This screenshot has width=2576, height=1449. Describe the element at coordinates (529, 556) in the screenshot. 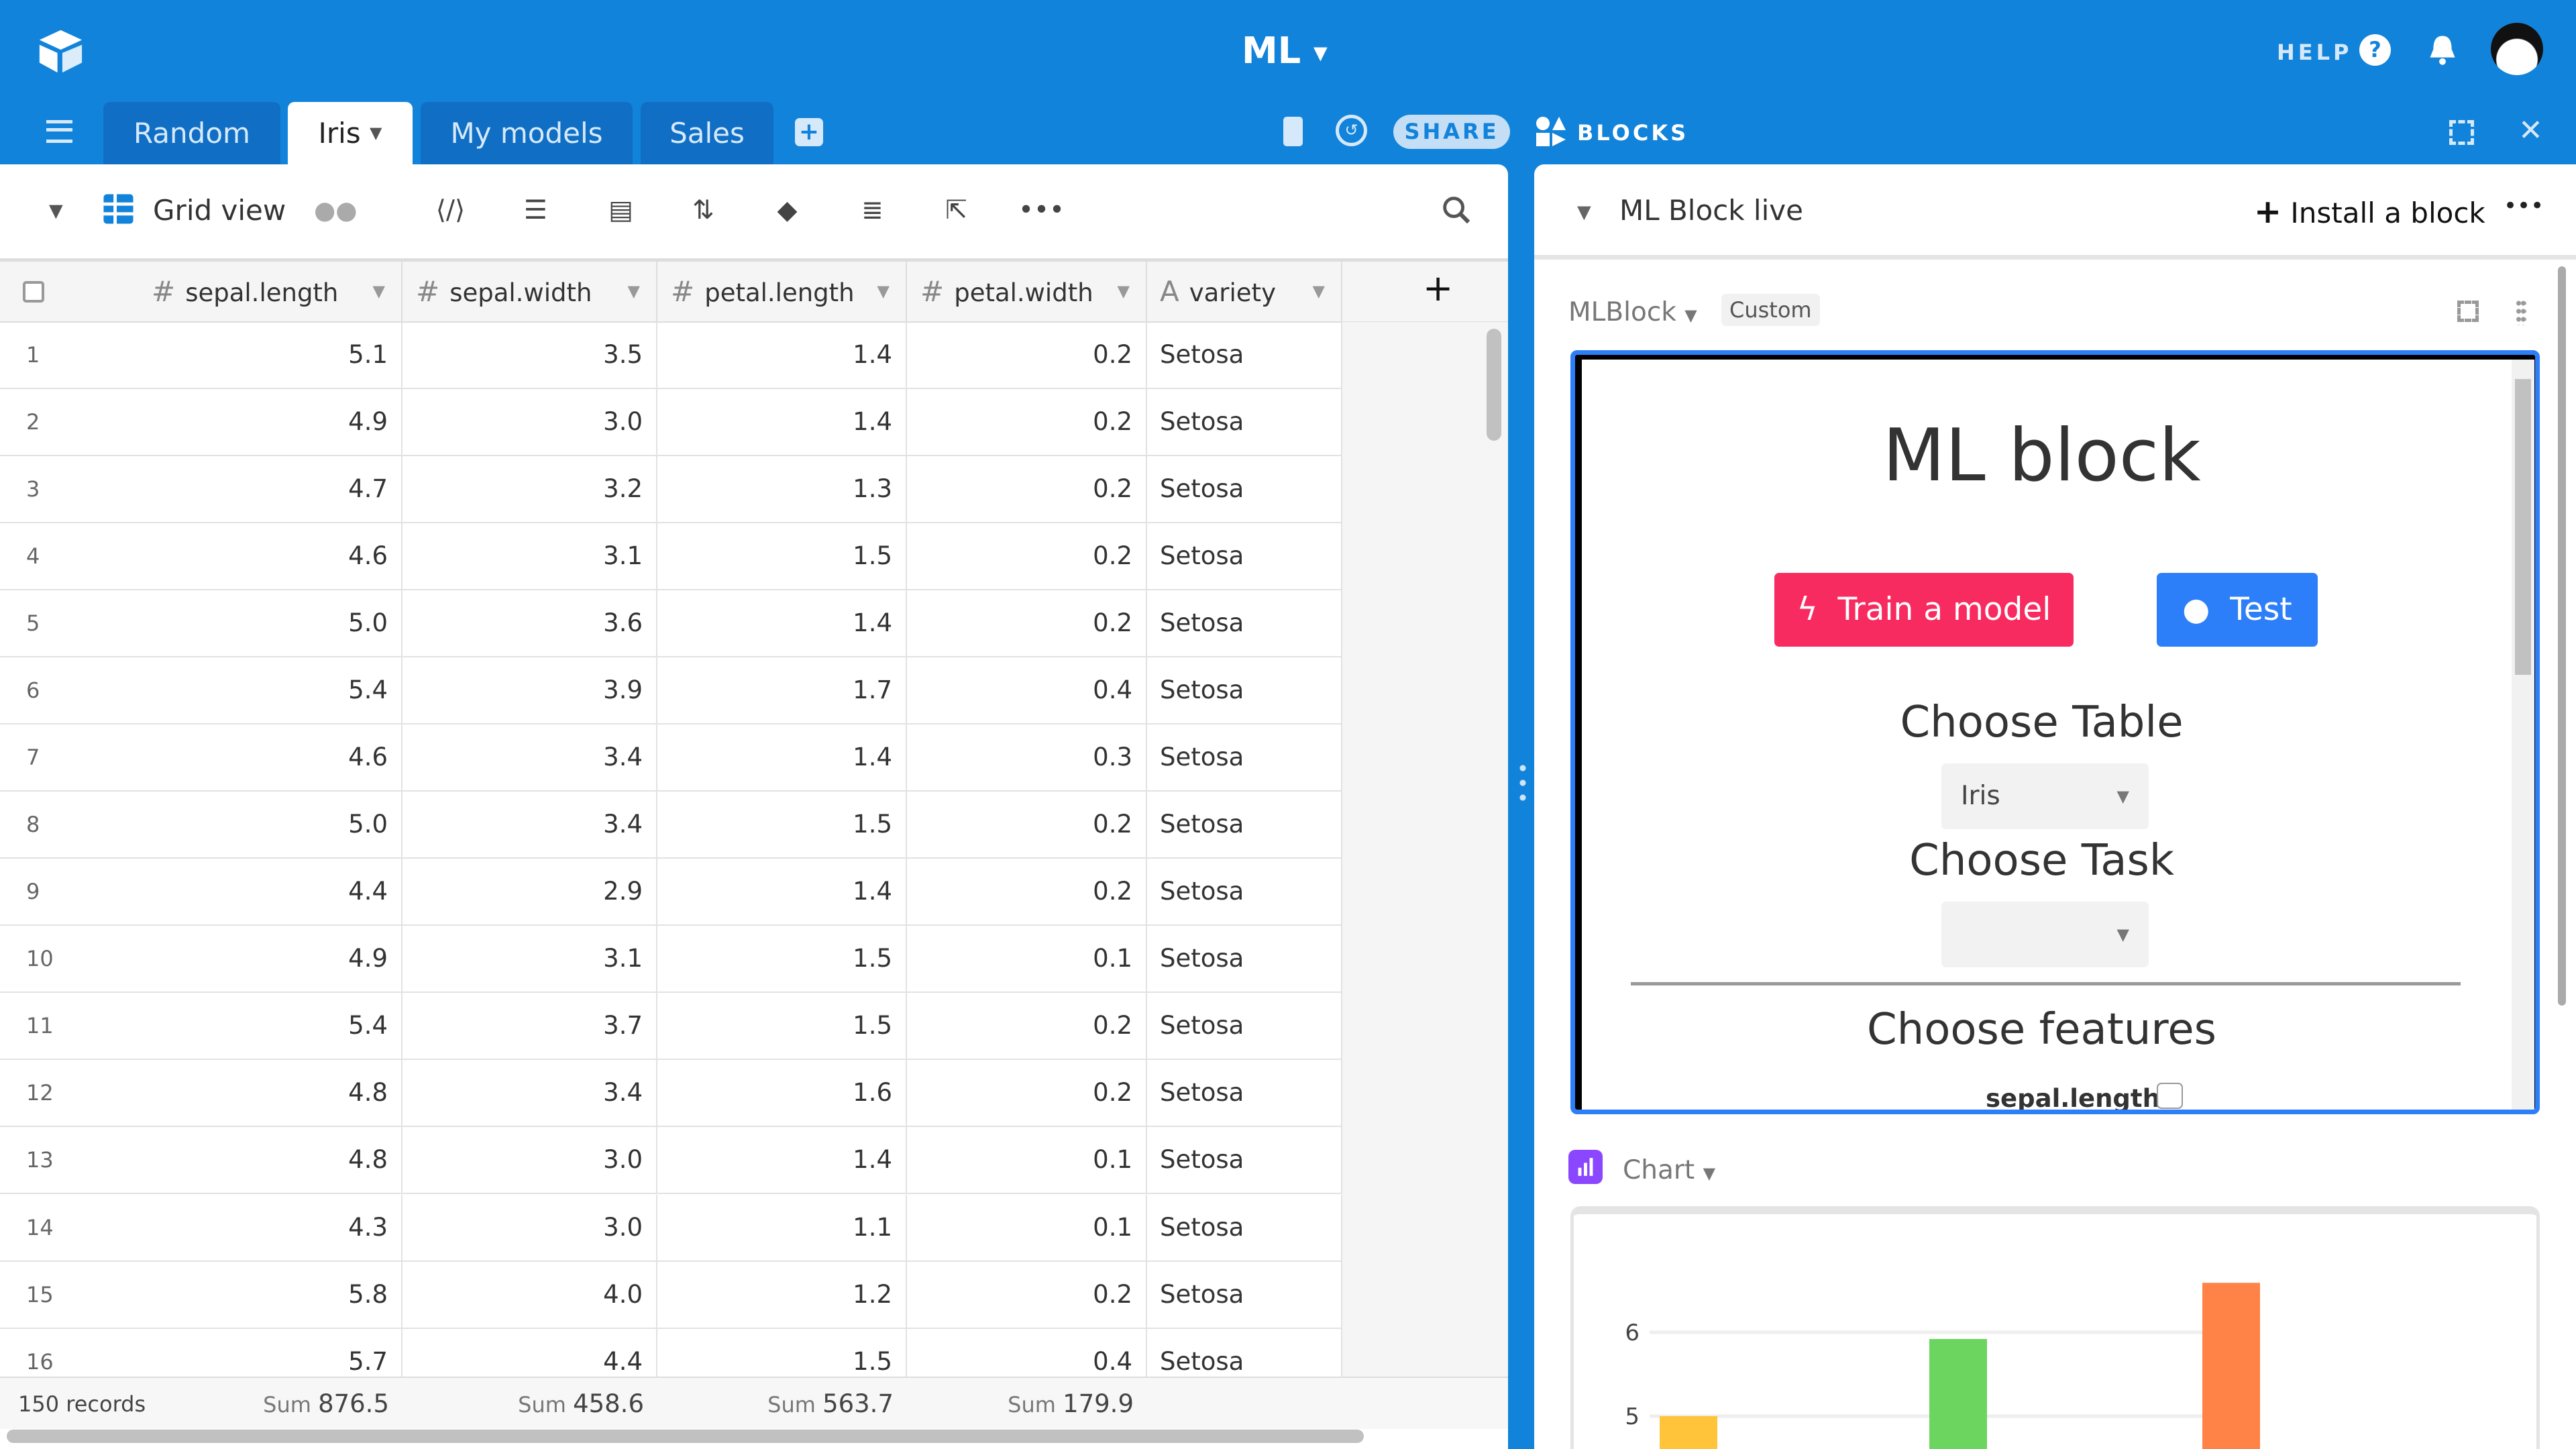

I see `cell-sepal-width: 3.1` at that location.